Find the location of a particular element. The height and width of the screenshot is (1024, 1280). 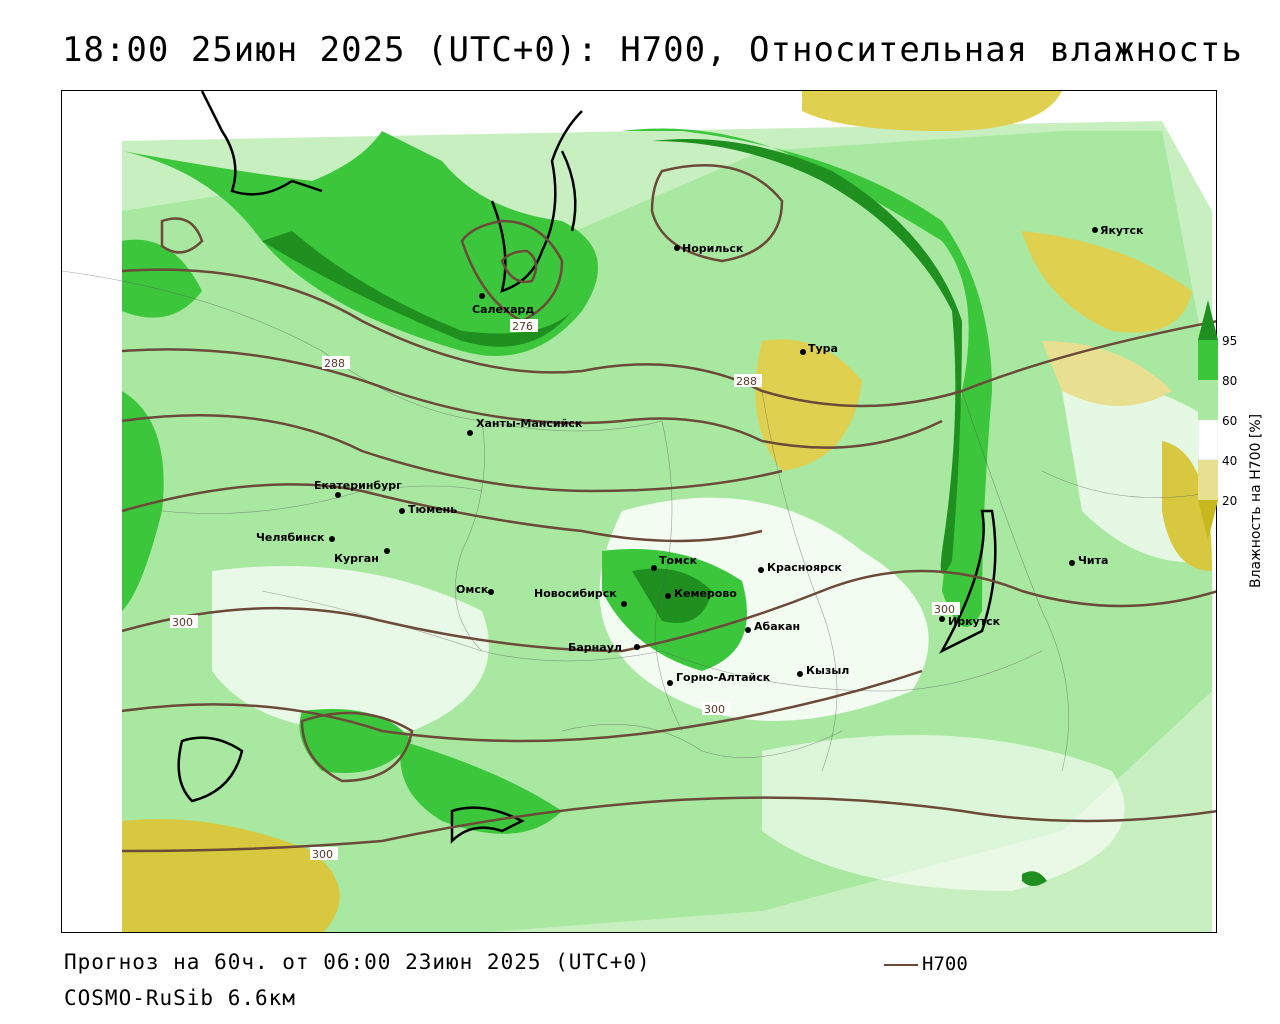

city-tomsk: Томск is located at coordinates (678, 560).